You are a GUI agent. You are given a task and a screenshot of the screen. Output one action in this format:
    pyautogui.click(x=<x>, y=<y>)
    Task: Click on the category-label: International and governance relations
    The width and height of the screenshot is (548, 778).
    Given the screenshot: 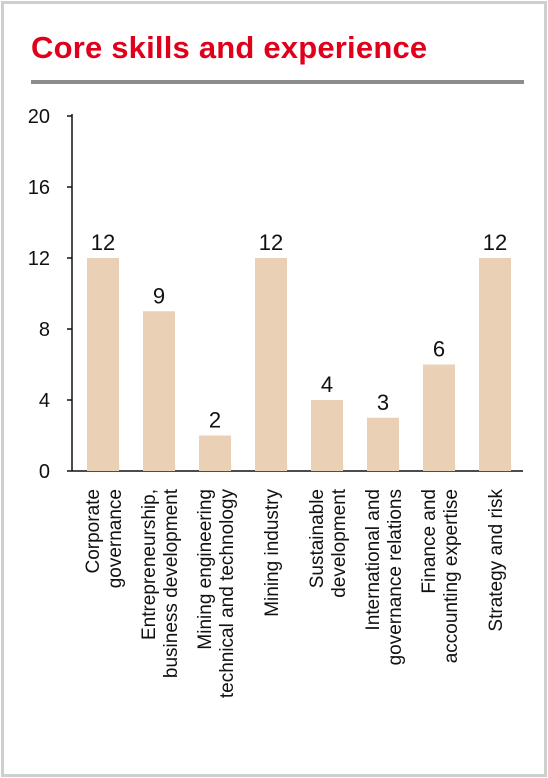 What is the action you would take?
    pyautogui.click(x=384, y=577)
    